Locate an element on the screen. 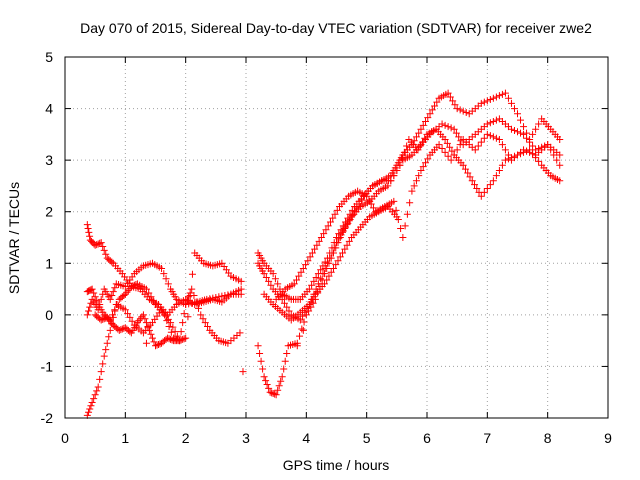  x-tick-label: 3 is located at coordinates (246, 438).